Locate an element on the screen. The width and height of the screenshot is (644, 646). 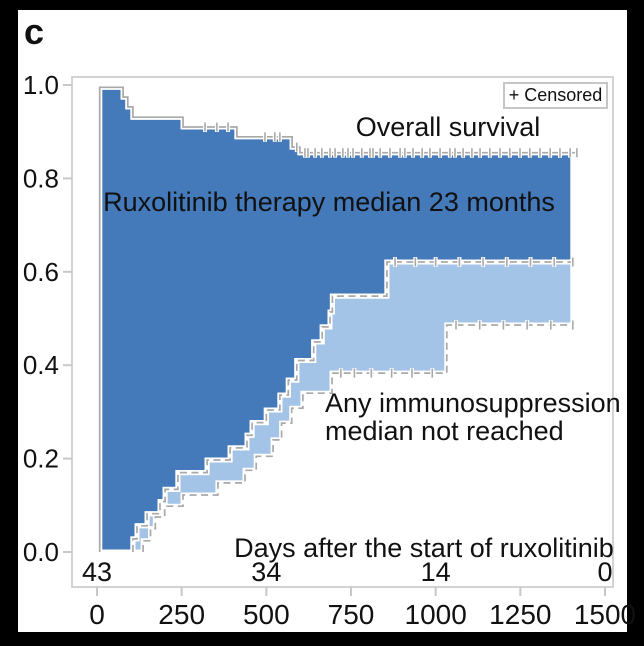
y-tick-label: 1.0 is located at coordinates (41, 85).